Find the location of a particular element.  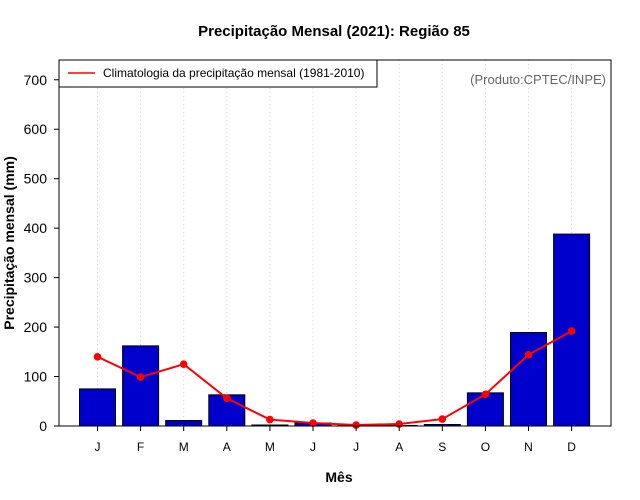

y-tick-label: 500 is located at coordinates (36, 179).